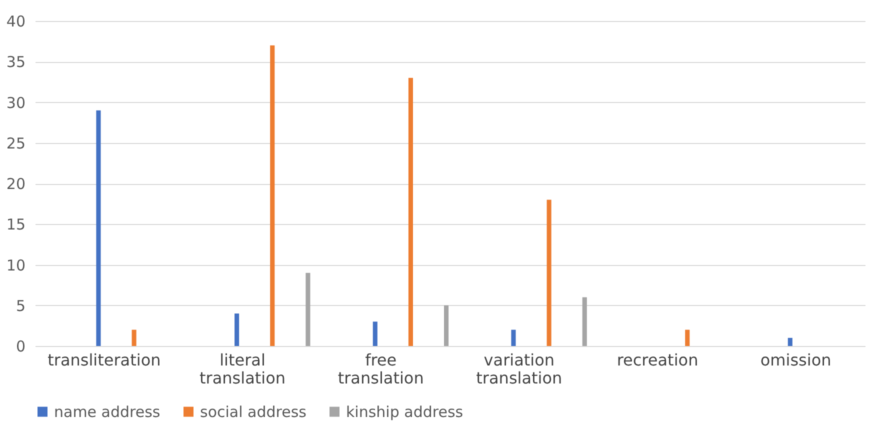  I want to click on x-tick-label: variation translation, so click(519, 369).